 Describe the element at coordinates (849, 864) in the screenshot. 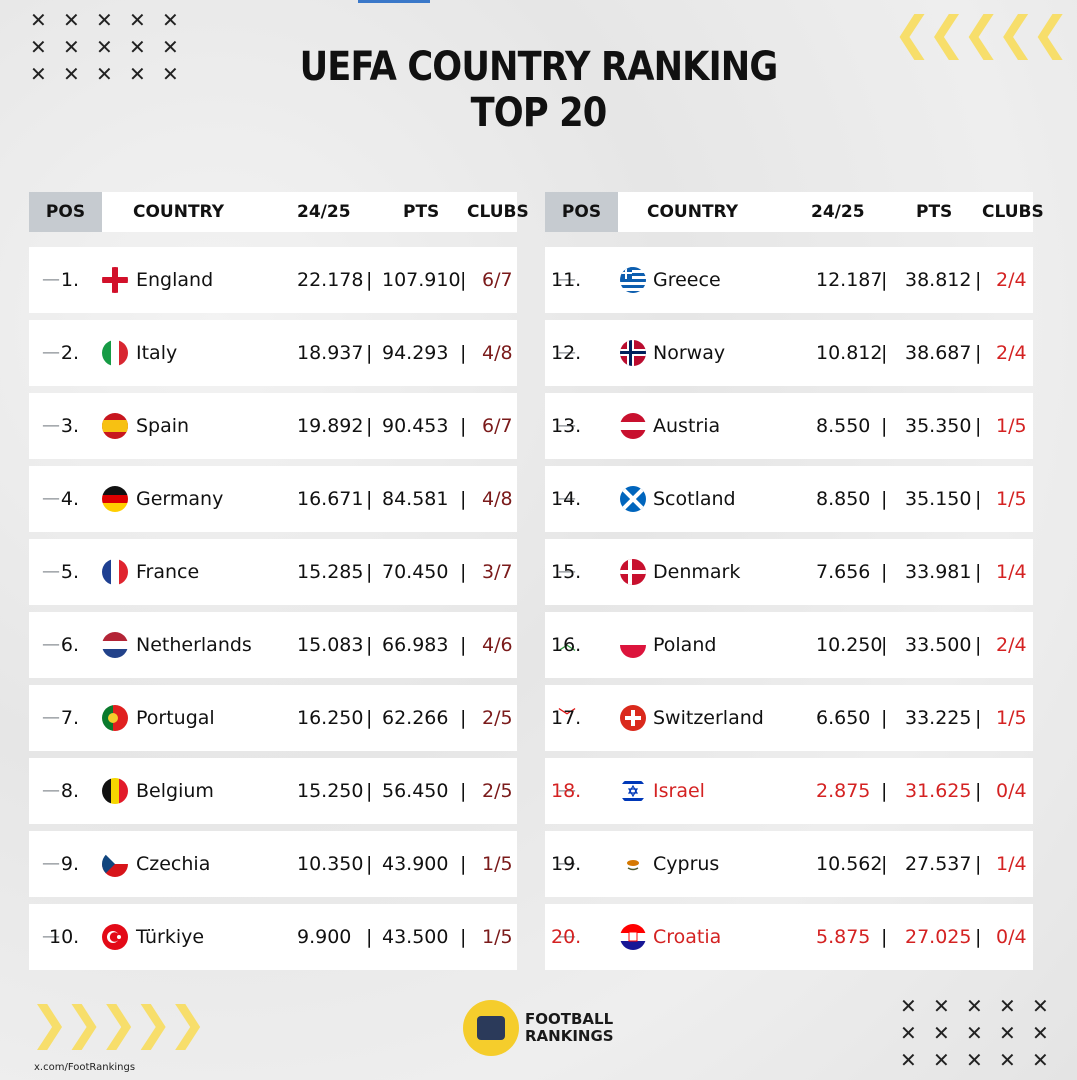

I see `season-points: 10.562` at that location.